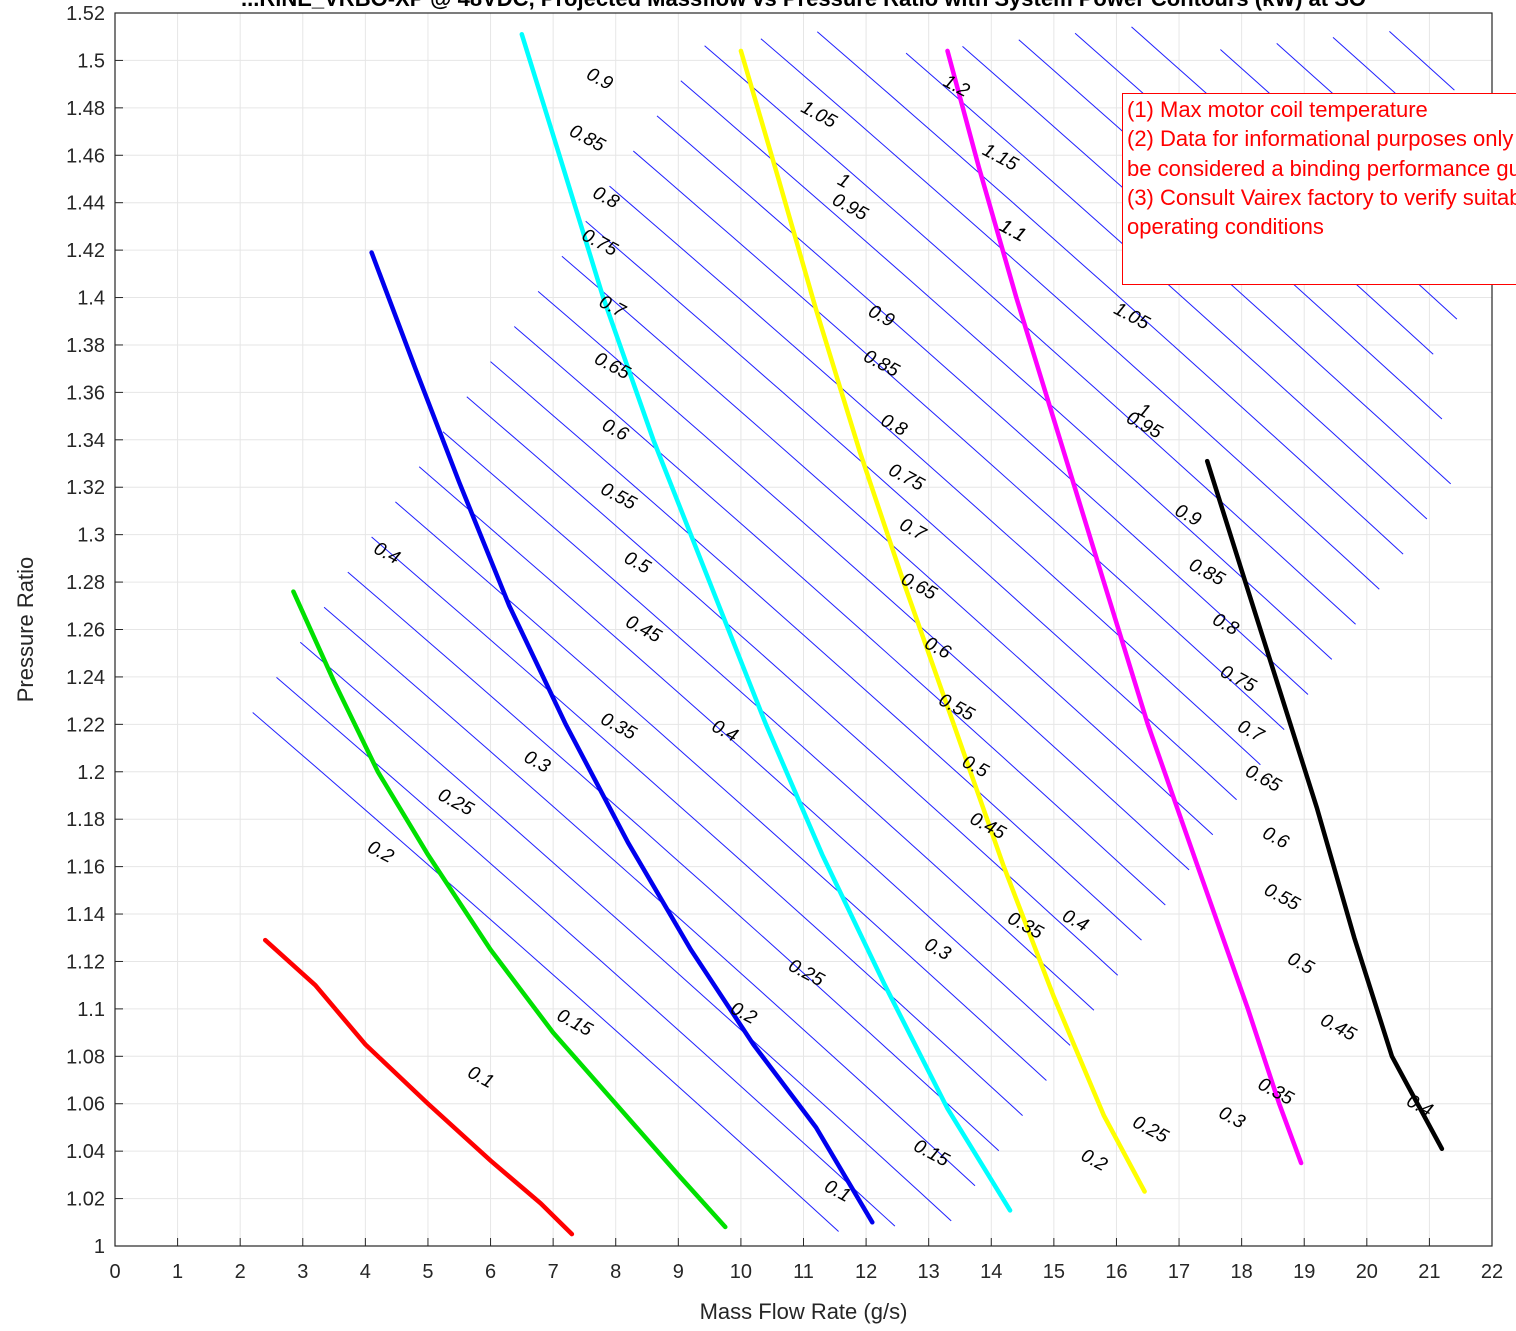  Describe the element at coordinates (85, 1152) in the screenshot. I see `y-tick-label: 1.04` at that location.